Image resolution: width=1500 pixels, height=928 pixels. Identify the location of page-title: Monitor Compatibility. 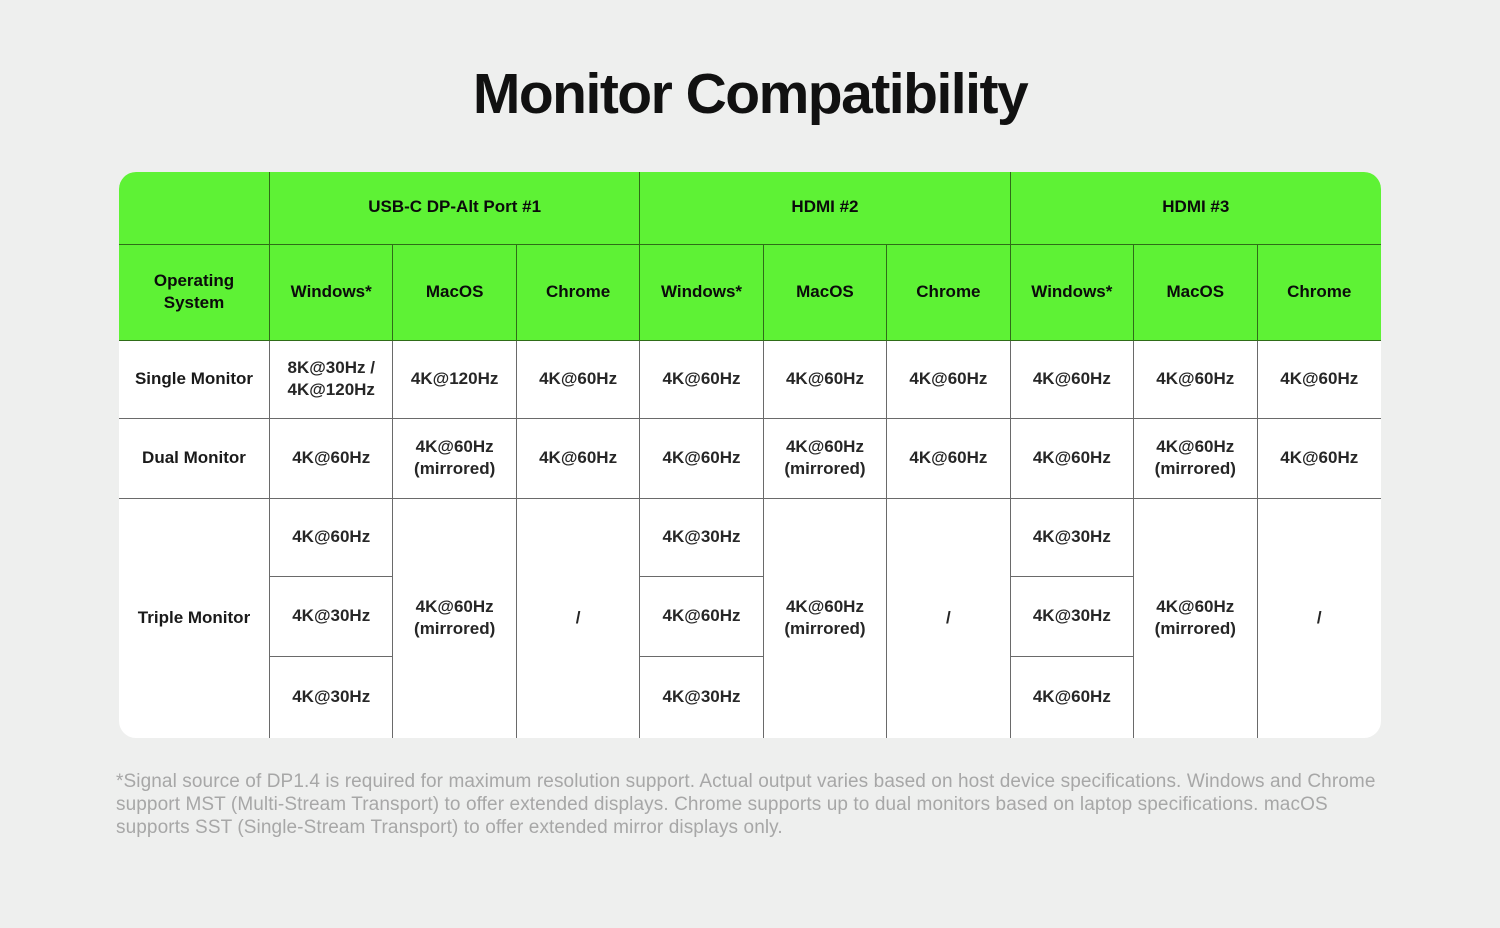
(750, 94).